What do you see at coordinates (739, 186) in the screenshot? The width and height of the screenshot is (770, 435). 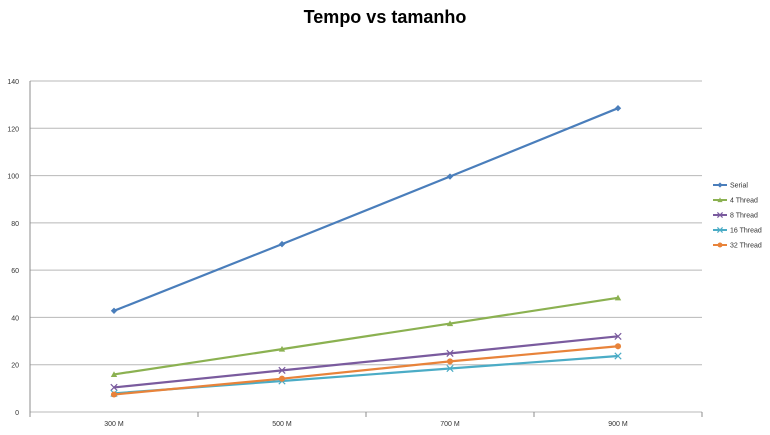 I see `legend-label-0: Serial` at bounding box center [739, 186].